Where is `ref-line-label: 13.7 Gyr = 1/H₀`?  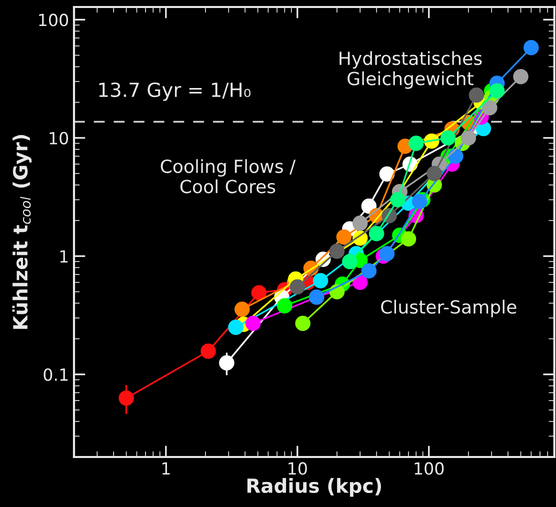 ref-line-label: 13.7 Gyr = 1/H₀ is located at coordinates (175, 91).